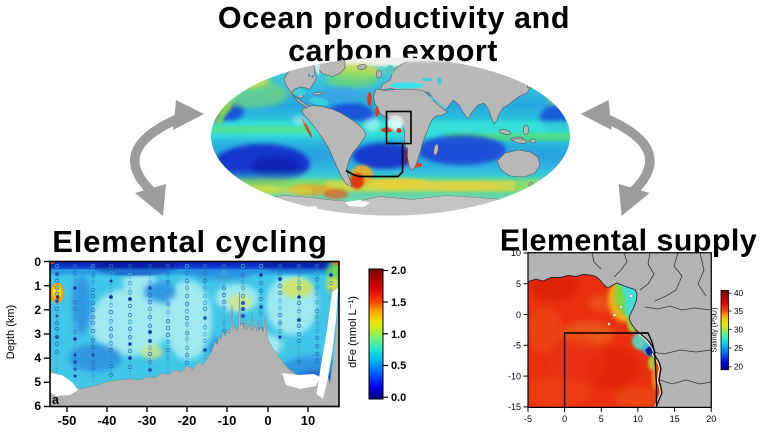 The width and height of the screenshot is (768, 432). What do you see at coordinates (398, 366) in the screenshot?
I see `svg-text: 0.5` at bounding box center [398, 366].